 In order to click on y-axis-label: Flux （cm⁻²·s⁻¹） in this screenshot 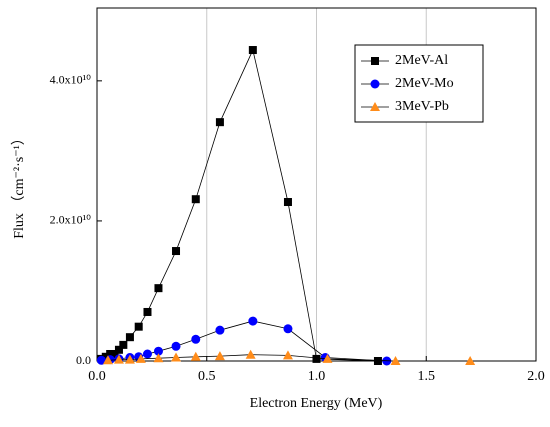, I will do `click(19, 185)`.